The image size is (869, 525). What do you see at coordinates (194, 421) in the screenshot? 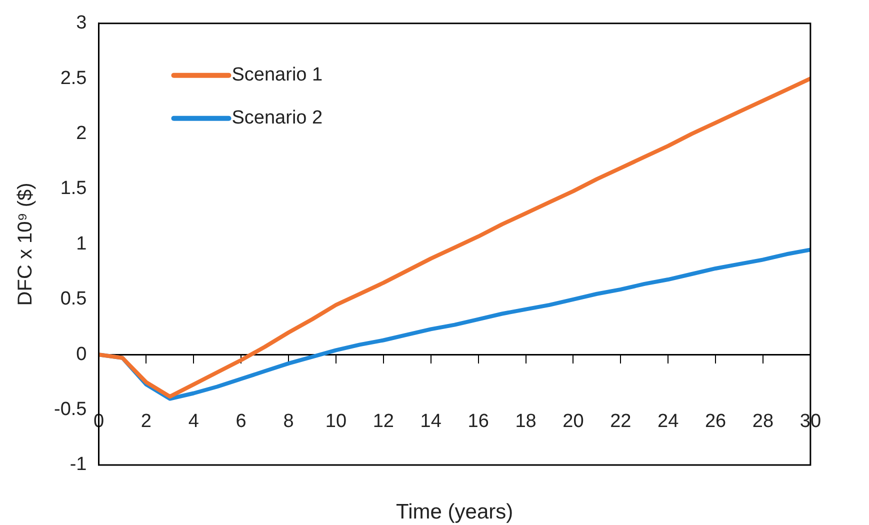
I see `x-tick-label: 4` at bounding box center [194, 421].